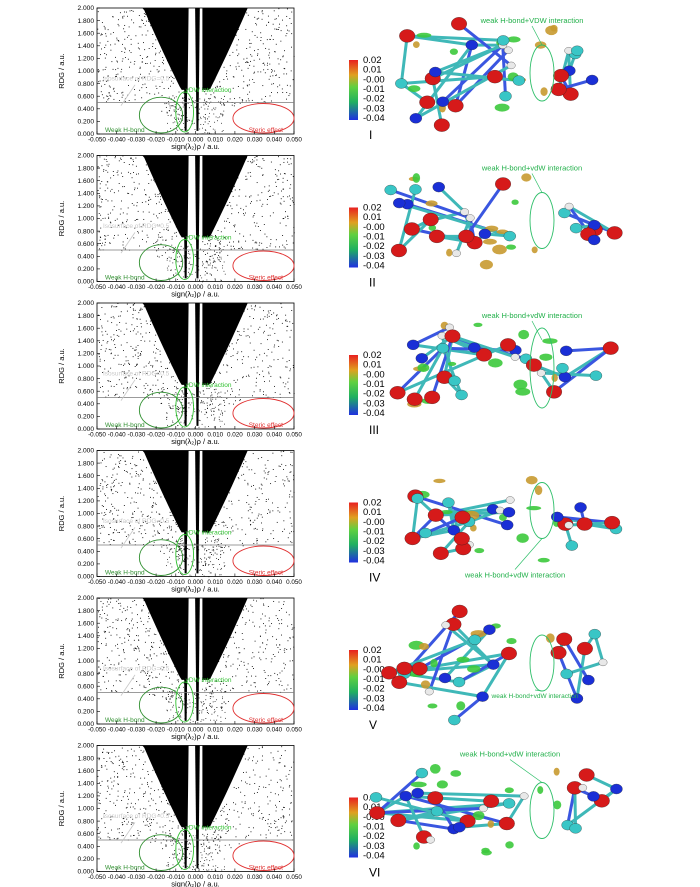 The width and height of the screenshot is (700, 887). Describe the element at coordinates (274, 582) in the screenshot. I see `x-tick-label: 0.040` at that location.